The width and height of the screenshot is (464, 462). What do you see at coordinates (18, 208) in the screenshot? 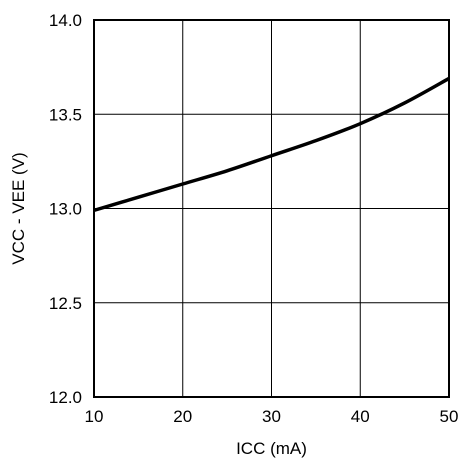
I see `y-axis-title: VCC - VEE (V)` at bounding box center [18, 208].